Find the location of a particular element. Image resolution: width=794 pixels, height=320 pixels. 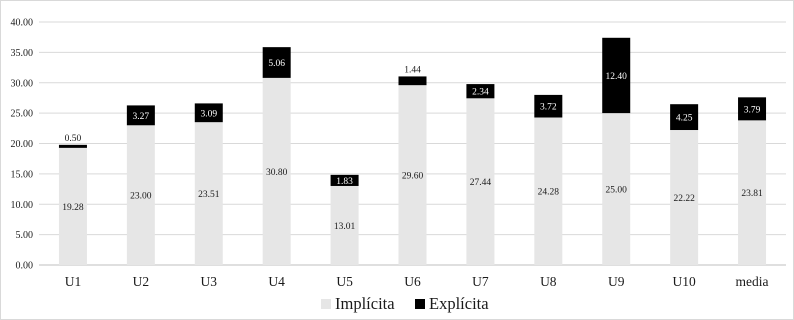

x-tick-label: U3 is located at coordinates (209, 281).